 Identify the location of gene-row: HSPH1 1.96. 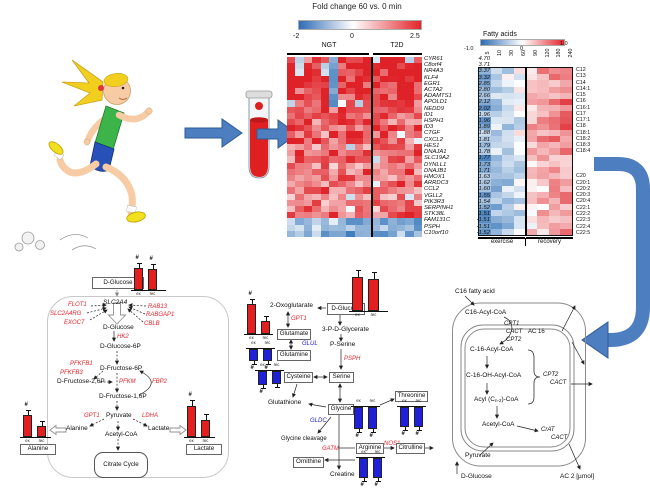
(462, 121).